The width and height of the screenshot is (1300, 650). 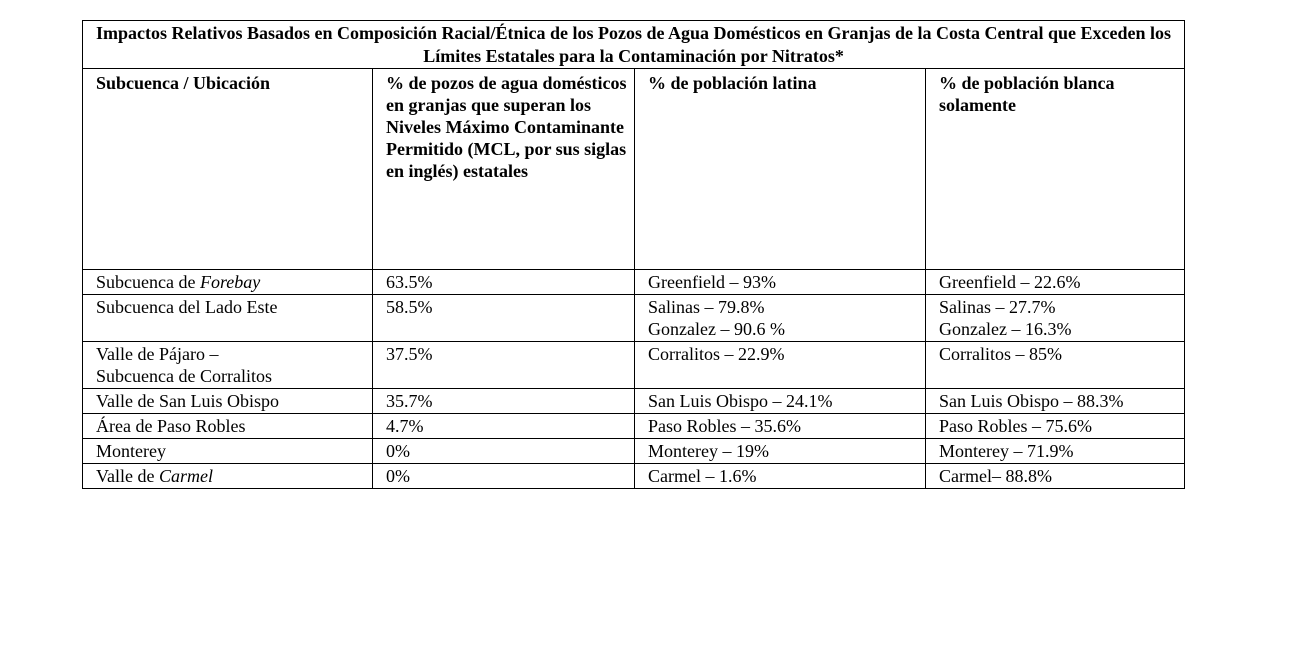 I want to click on latina-cell: Paso Robles – 35.6%, so click(x=780, y=426).